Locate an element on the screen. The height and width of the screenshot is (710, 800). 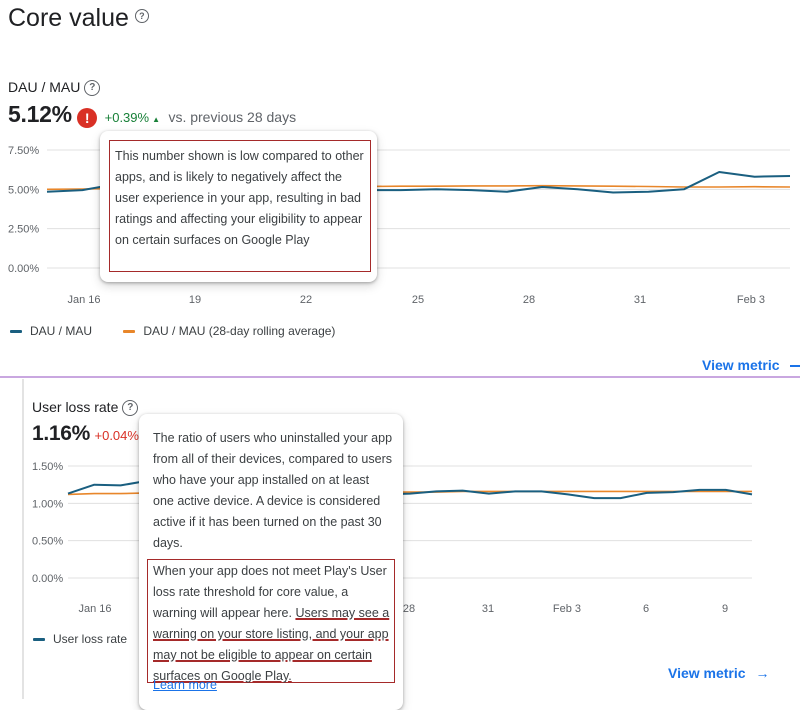
x-tick-label: 22 is located at coordinates (306, 300).